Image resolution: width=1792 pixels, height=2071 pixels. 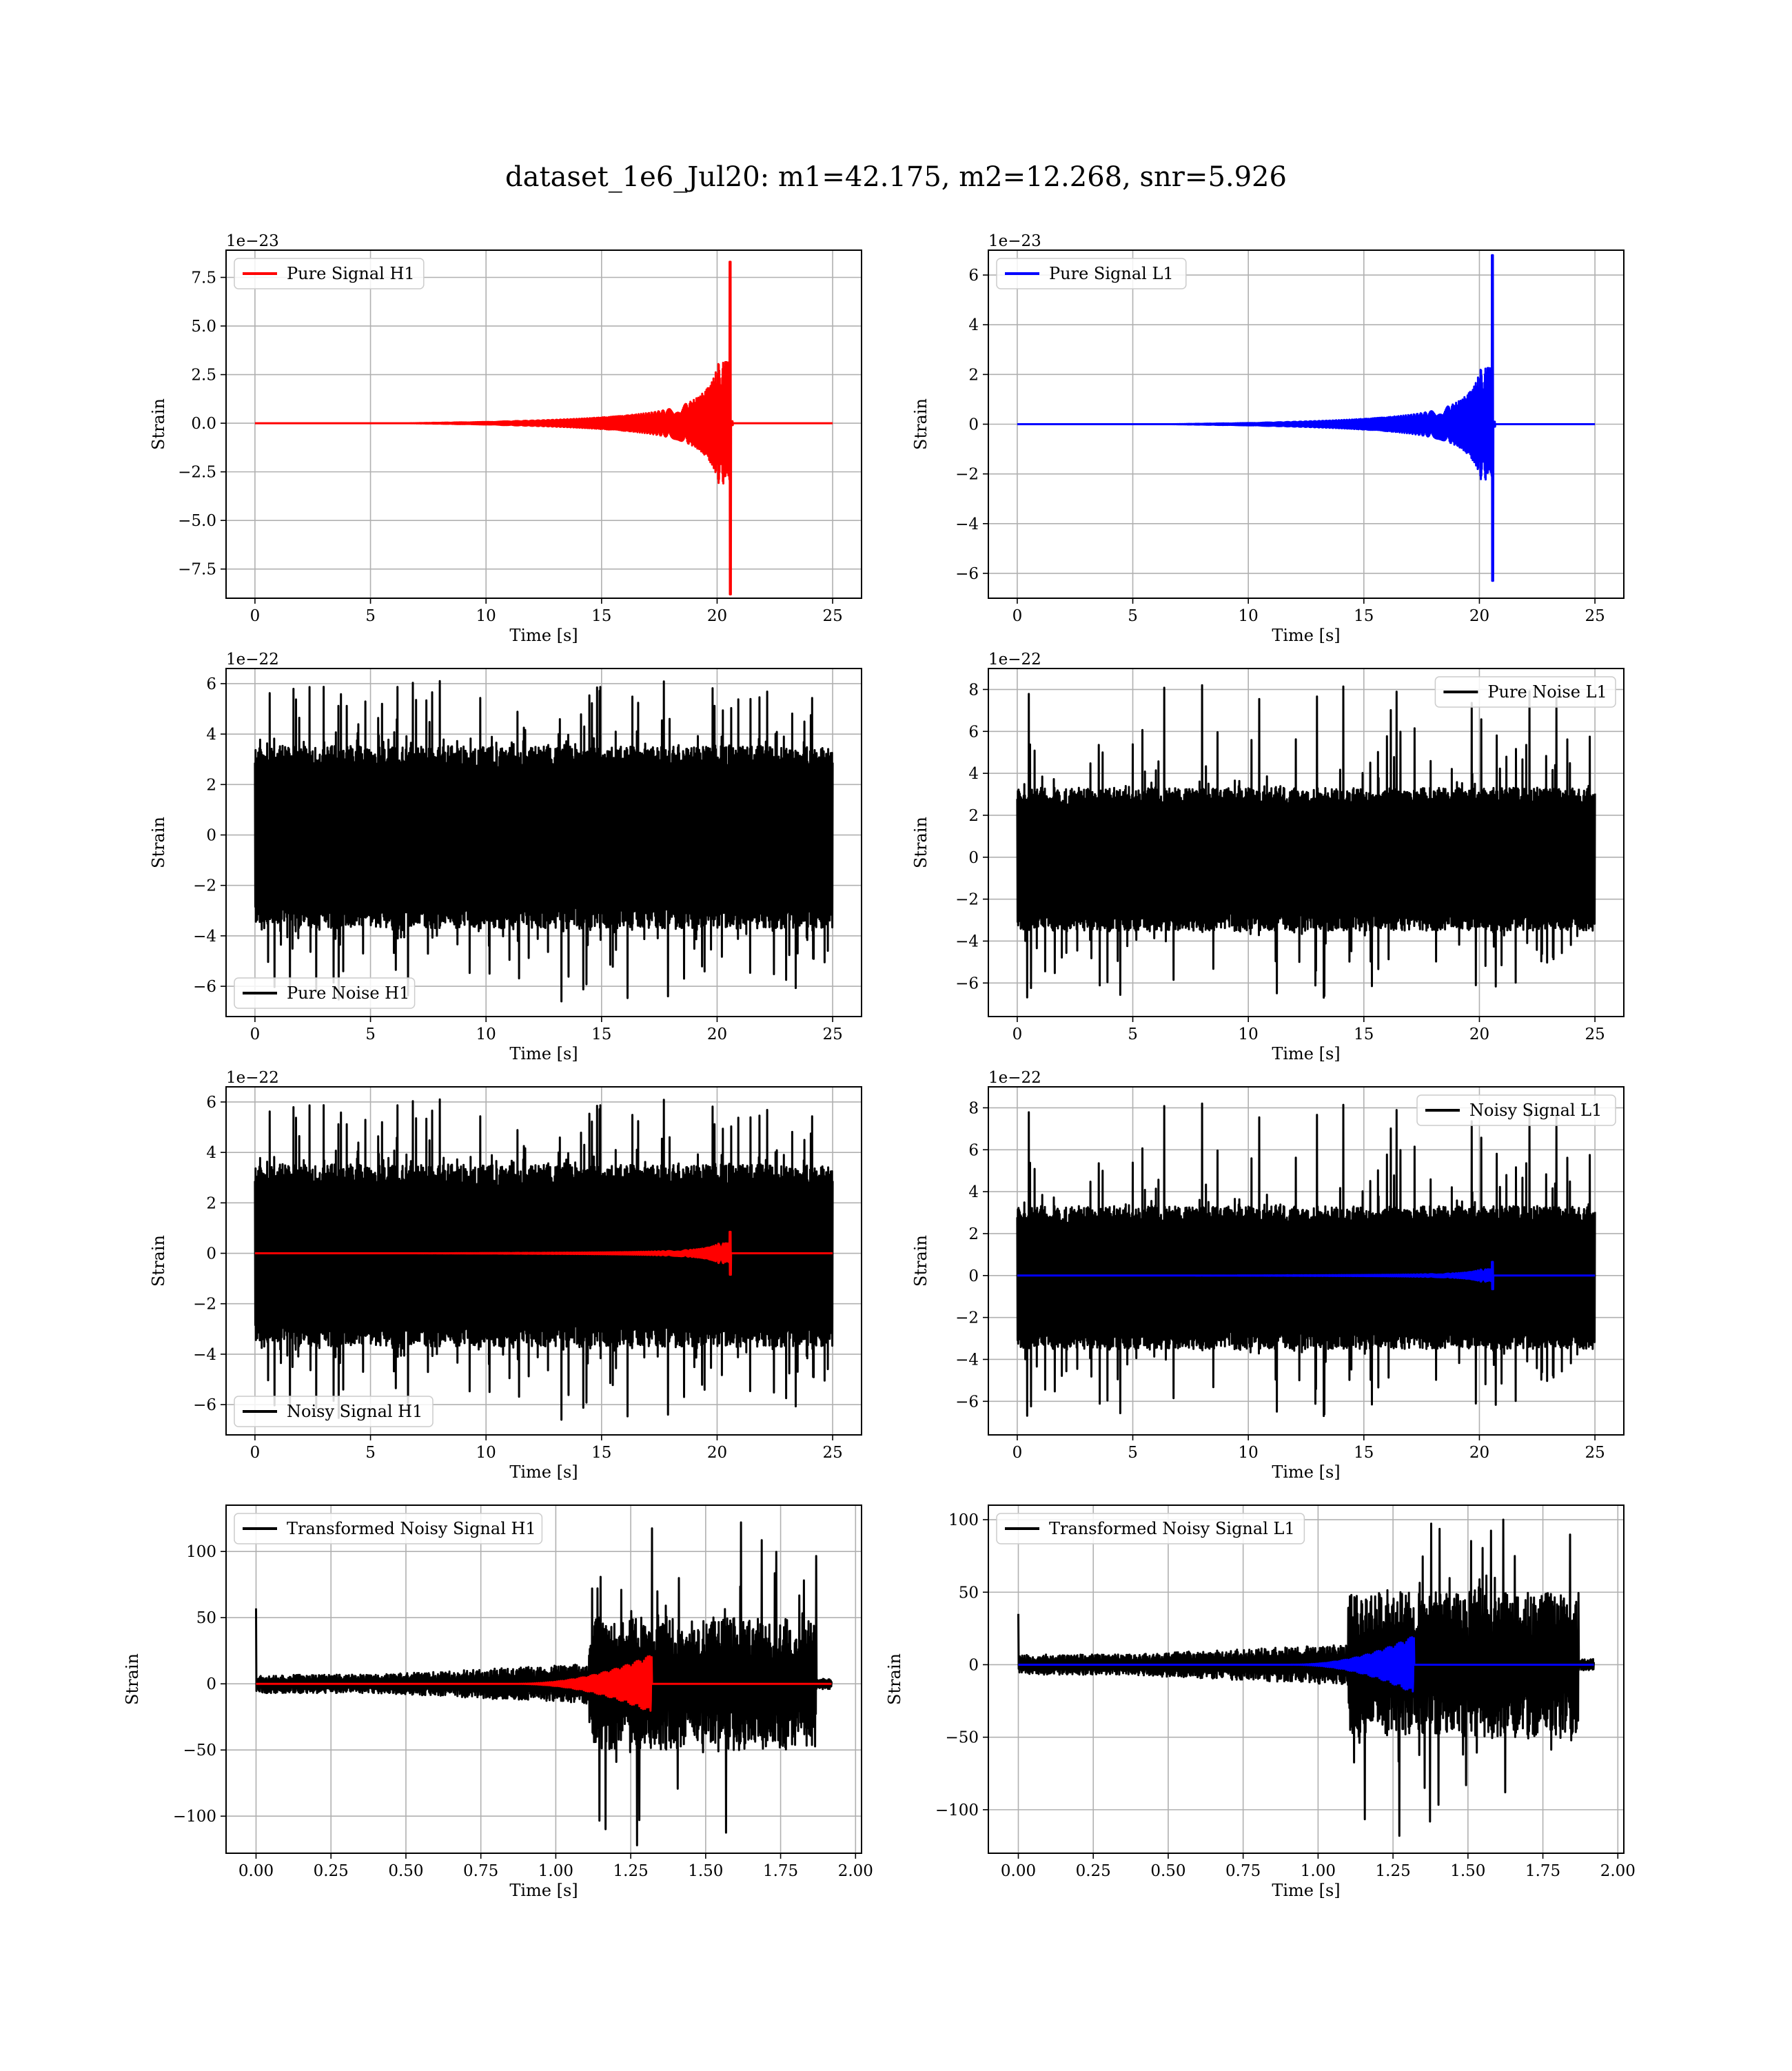 I want to click on x-tick-label: 1.75, so click(x=780, y=1871).